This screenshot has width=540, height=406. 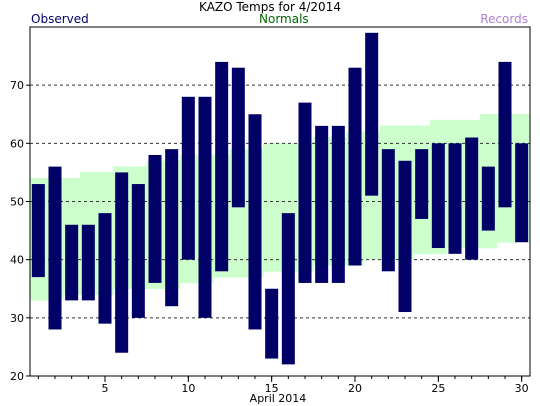 I want to click on x-axis-label: April 2014, so click(x=278, y=398).